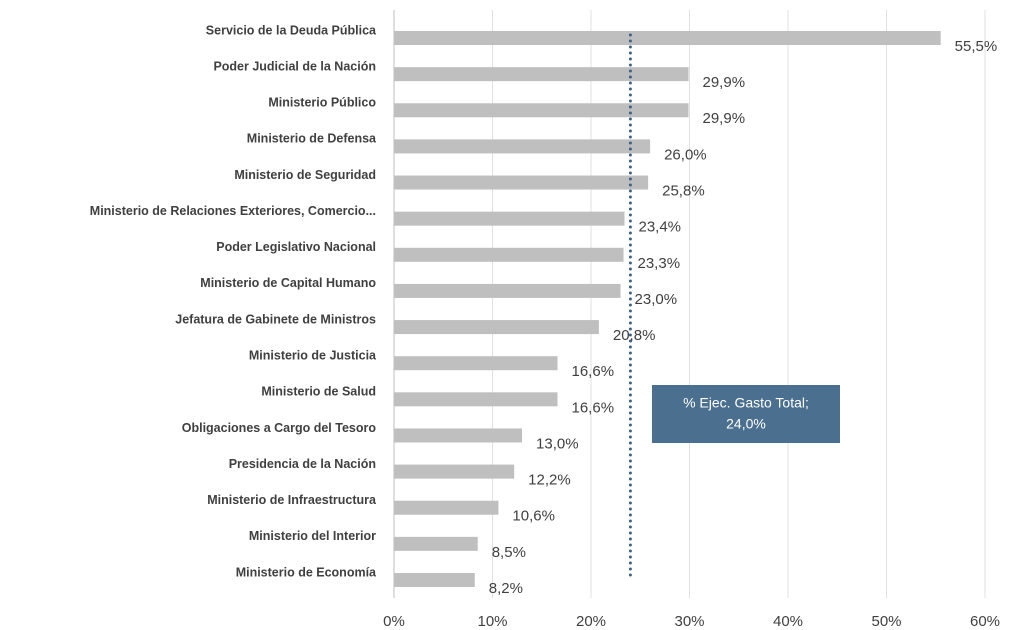 The image size is (1010, 630). What do you see at coordinates (492, 621) in the screenshot?
I see `x-tick-label: 10%` at bounding box center [492, 621].